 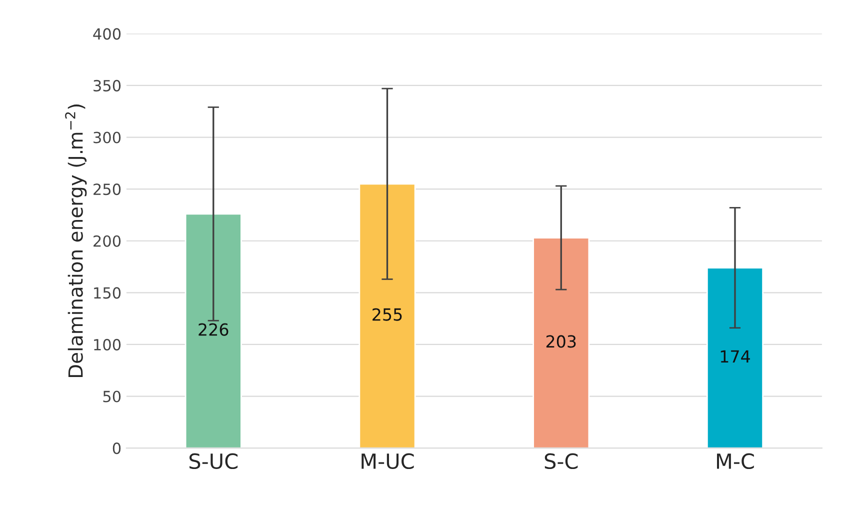 I want to click on y-tick-label: 100, so click(x=107, y=344).